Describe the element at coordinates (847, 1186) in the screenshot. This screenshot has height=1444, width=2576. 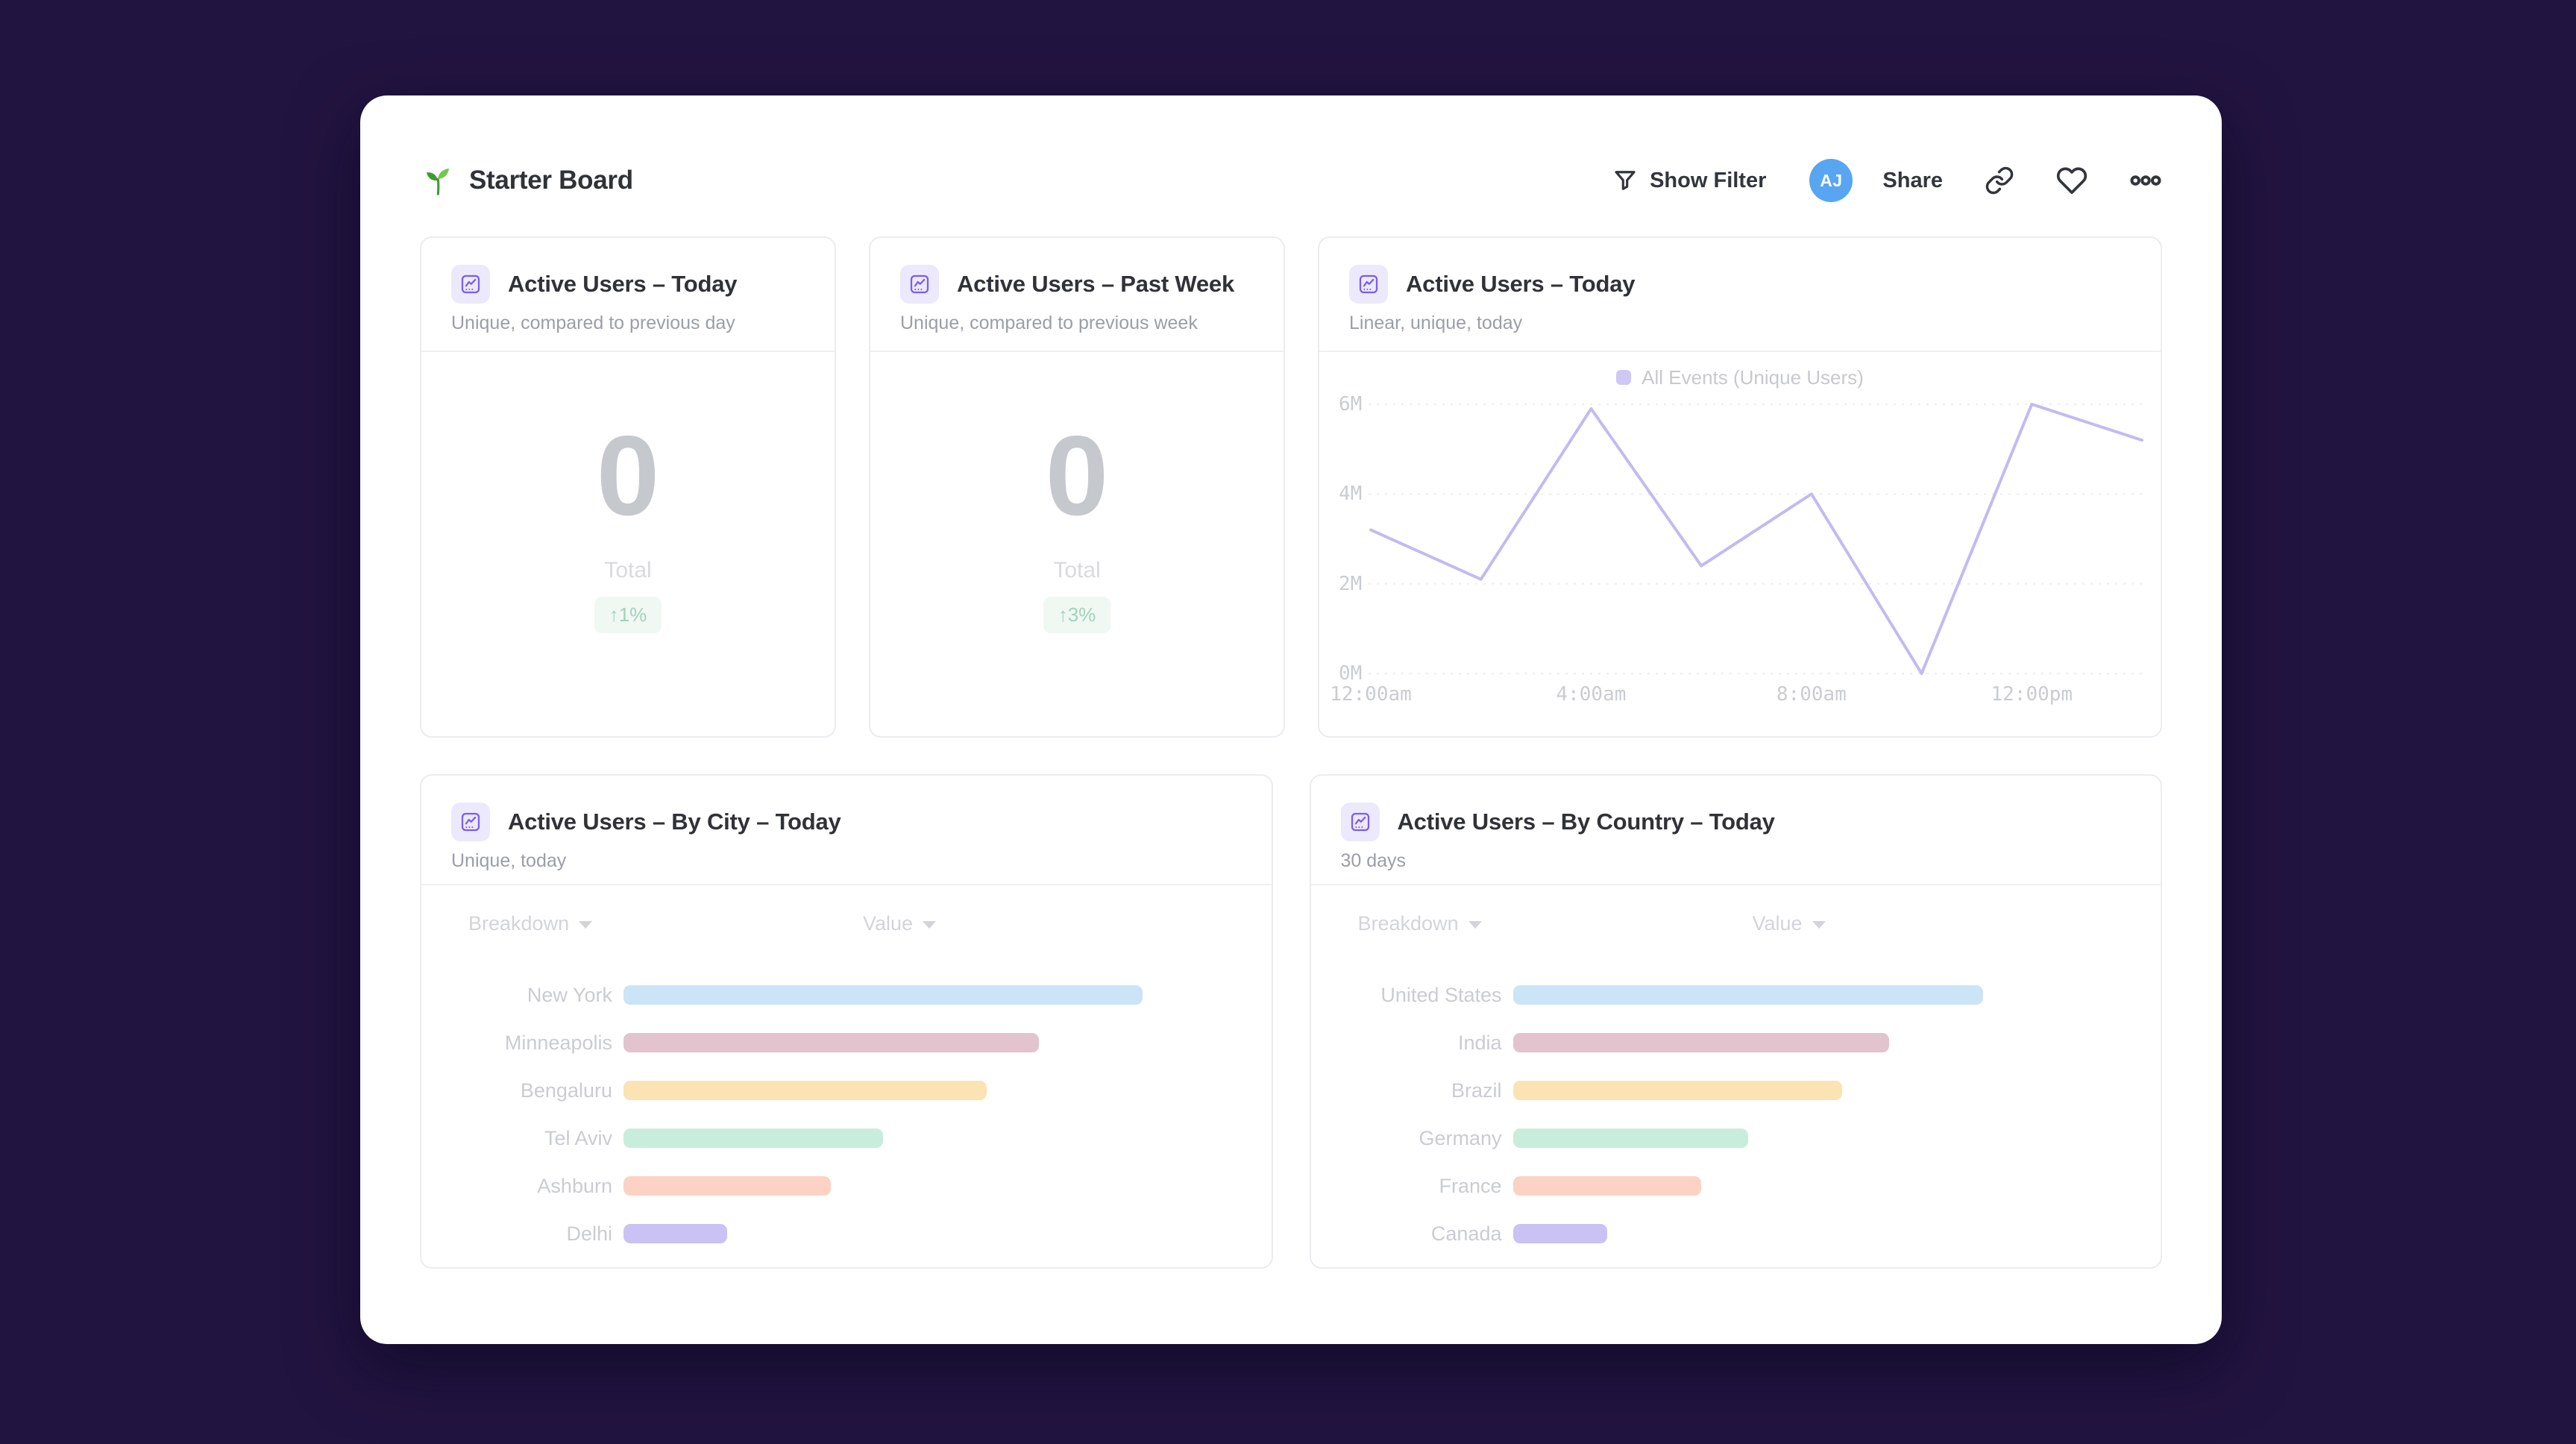
I see `breakdown-row: Ashburn` at that location.